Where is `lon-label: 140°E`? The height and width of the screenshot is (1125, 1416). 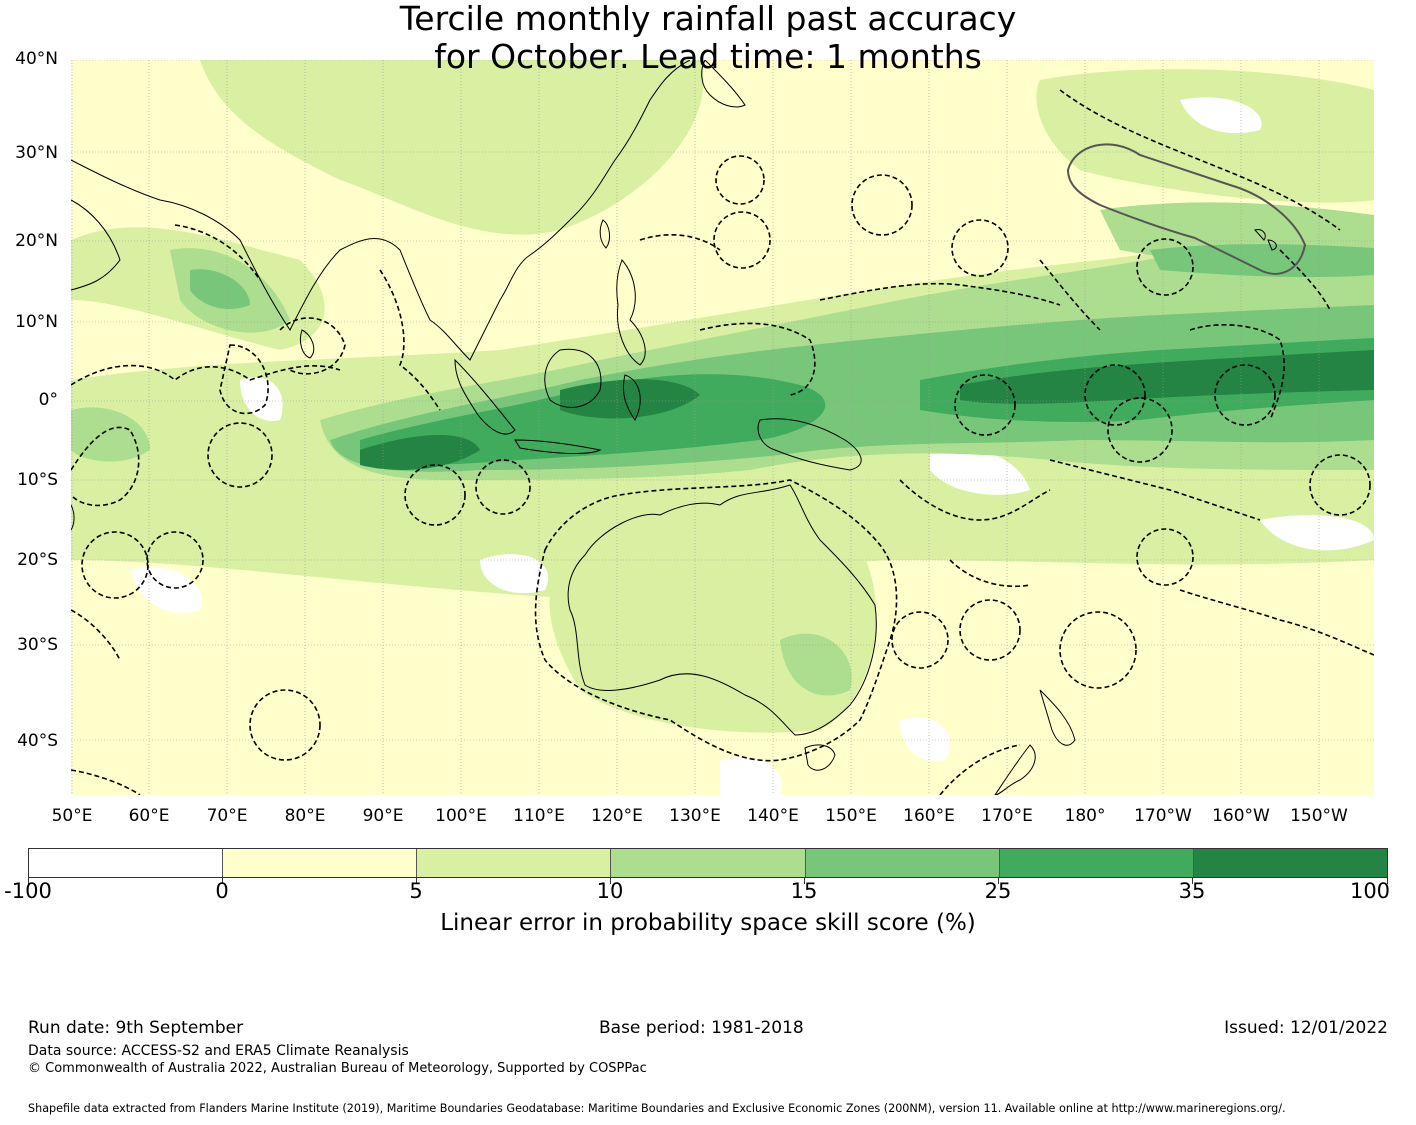
lon-label: 140°E is located at coordinates (773, 816).